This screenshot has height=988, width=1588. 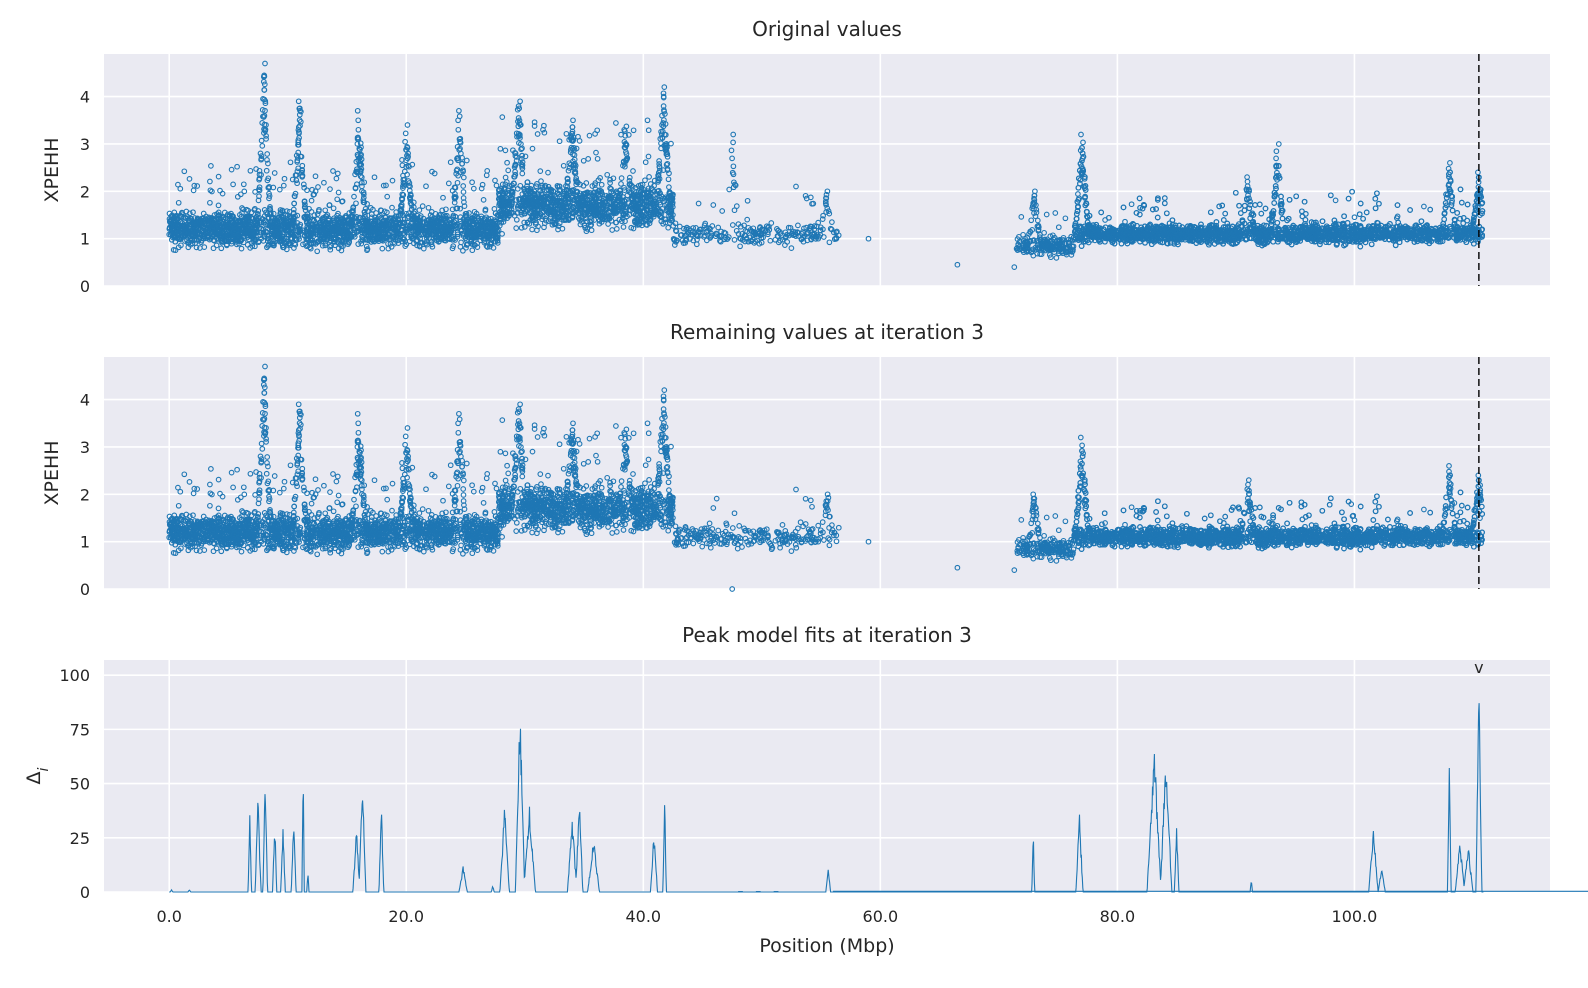 I want to click on y-axis-label: XPEHH, so click(x=52, y=169).